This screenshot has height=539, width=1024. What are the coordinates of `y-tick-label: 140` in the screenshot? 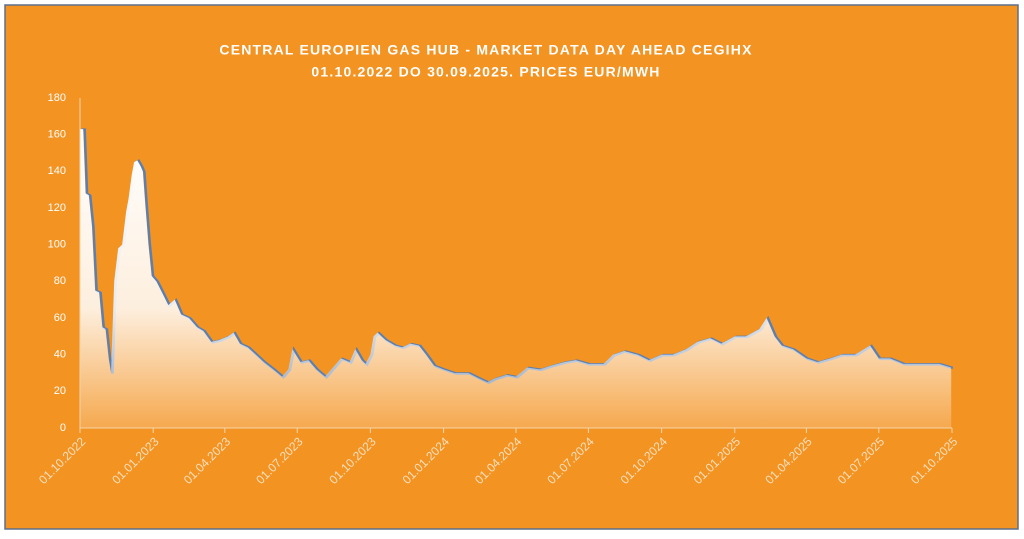 It's located at (57, 171).